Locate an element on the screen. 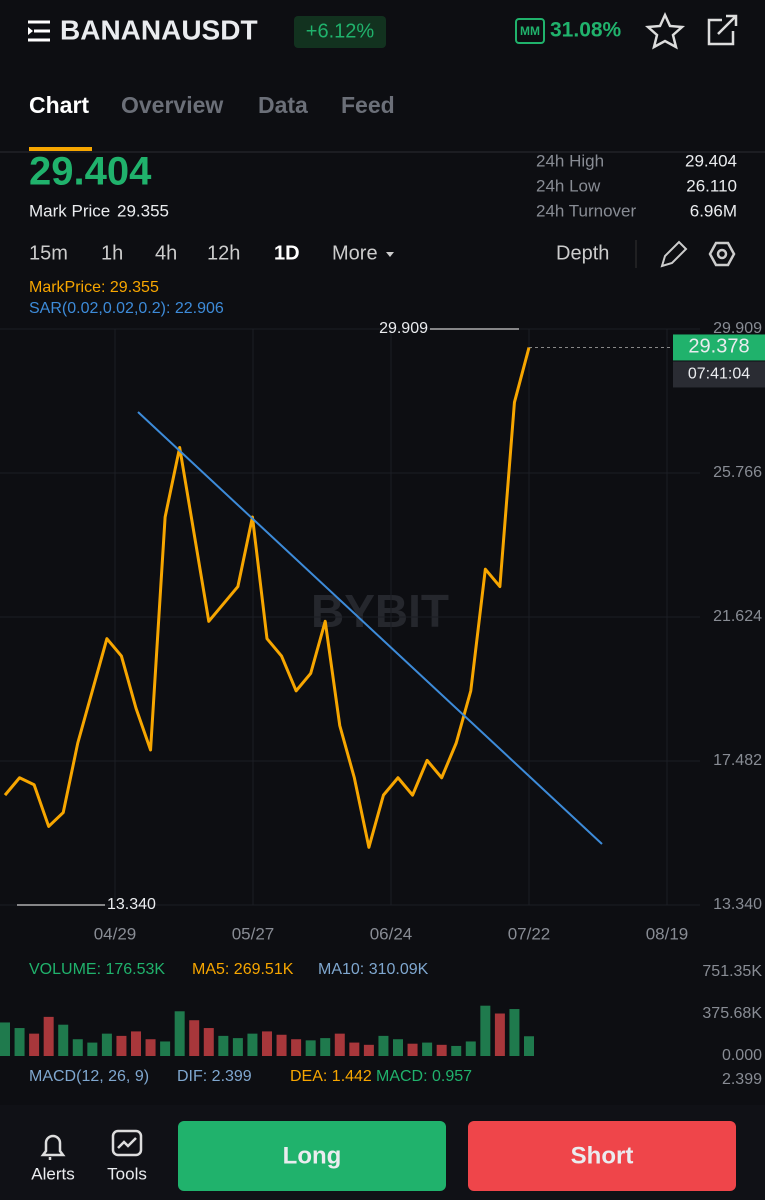 The image size is (765, 1200). interval: 4h is located at coordinates (166, 253).